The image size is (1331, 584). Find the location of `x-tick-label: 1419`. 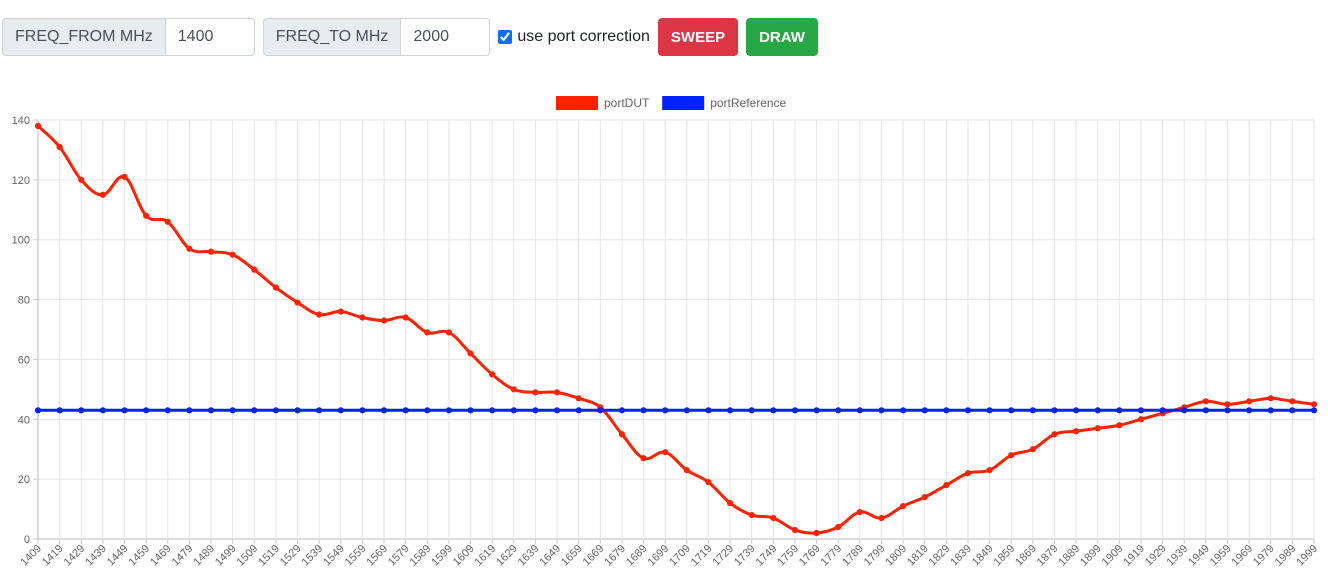

x-tick-label: 1419 is located at coordinates (53, 556).